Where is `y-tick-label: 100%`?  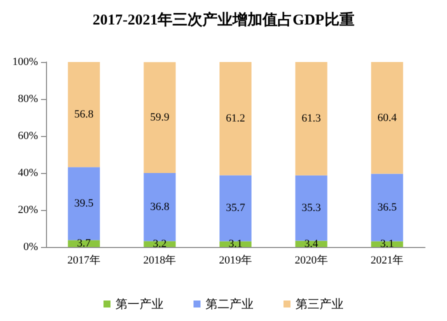 y-tick-label: 100% is located at coordinates (25, 62).